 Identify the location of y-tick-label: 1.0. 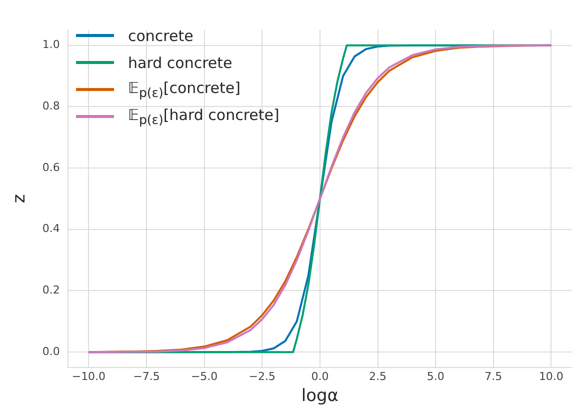
(51, 45).